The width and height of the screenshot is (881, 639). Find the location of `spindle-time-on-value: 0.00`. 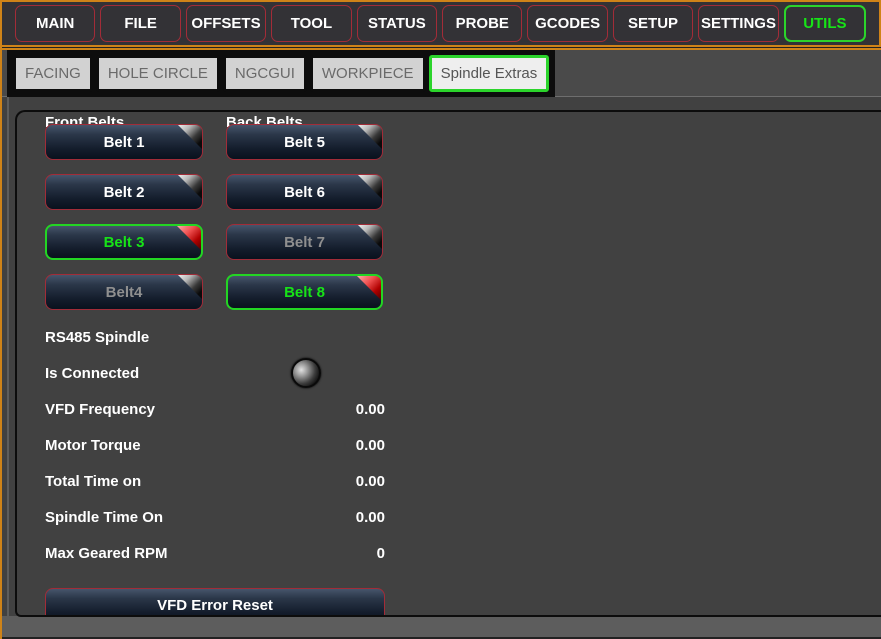

spindle-time-on-value: 0.00 is located at coordinates (370, 517).